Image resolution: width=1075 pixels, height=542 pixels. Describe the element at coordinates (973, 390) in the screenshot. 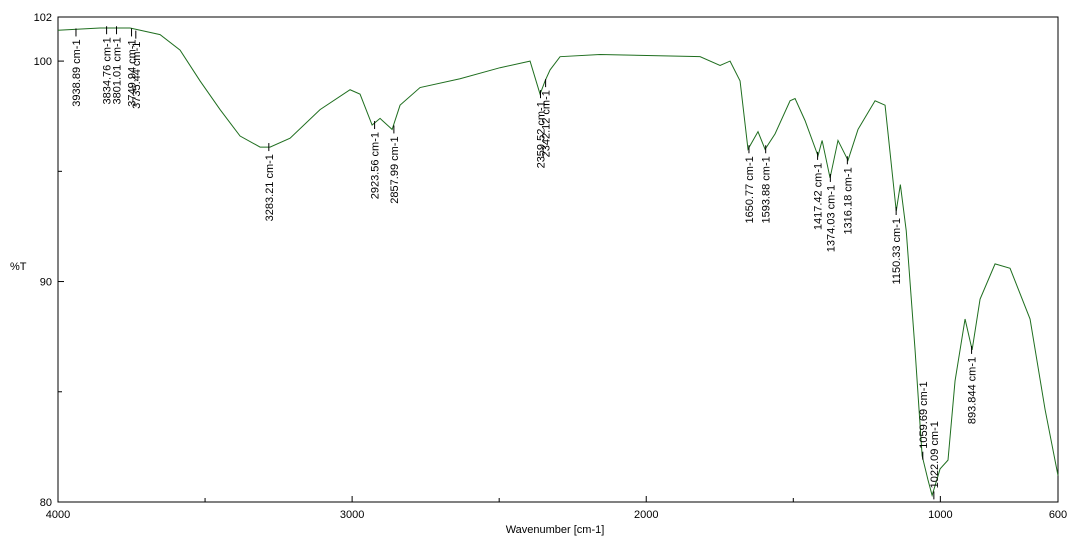

I see `peak-label: 893.844 cm-1` at that location.